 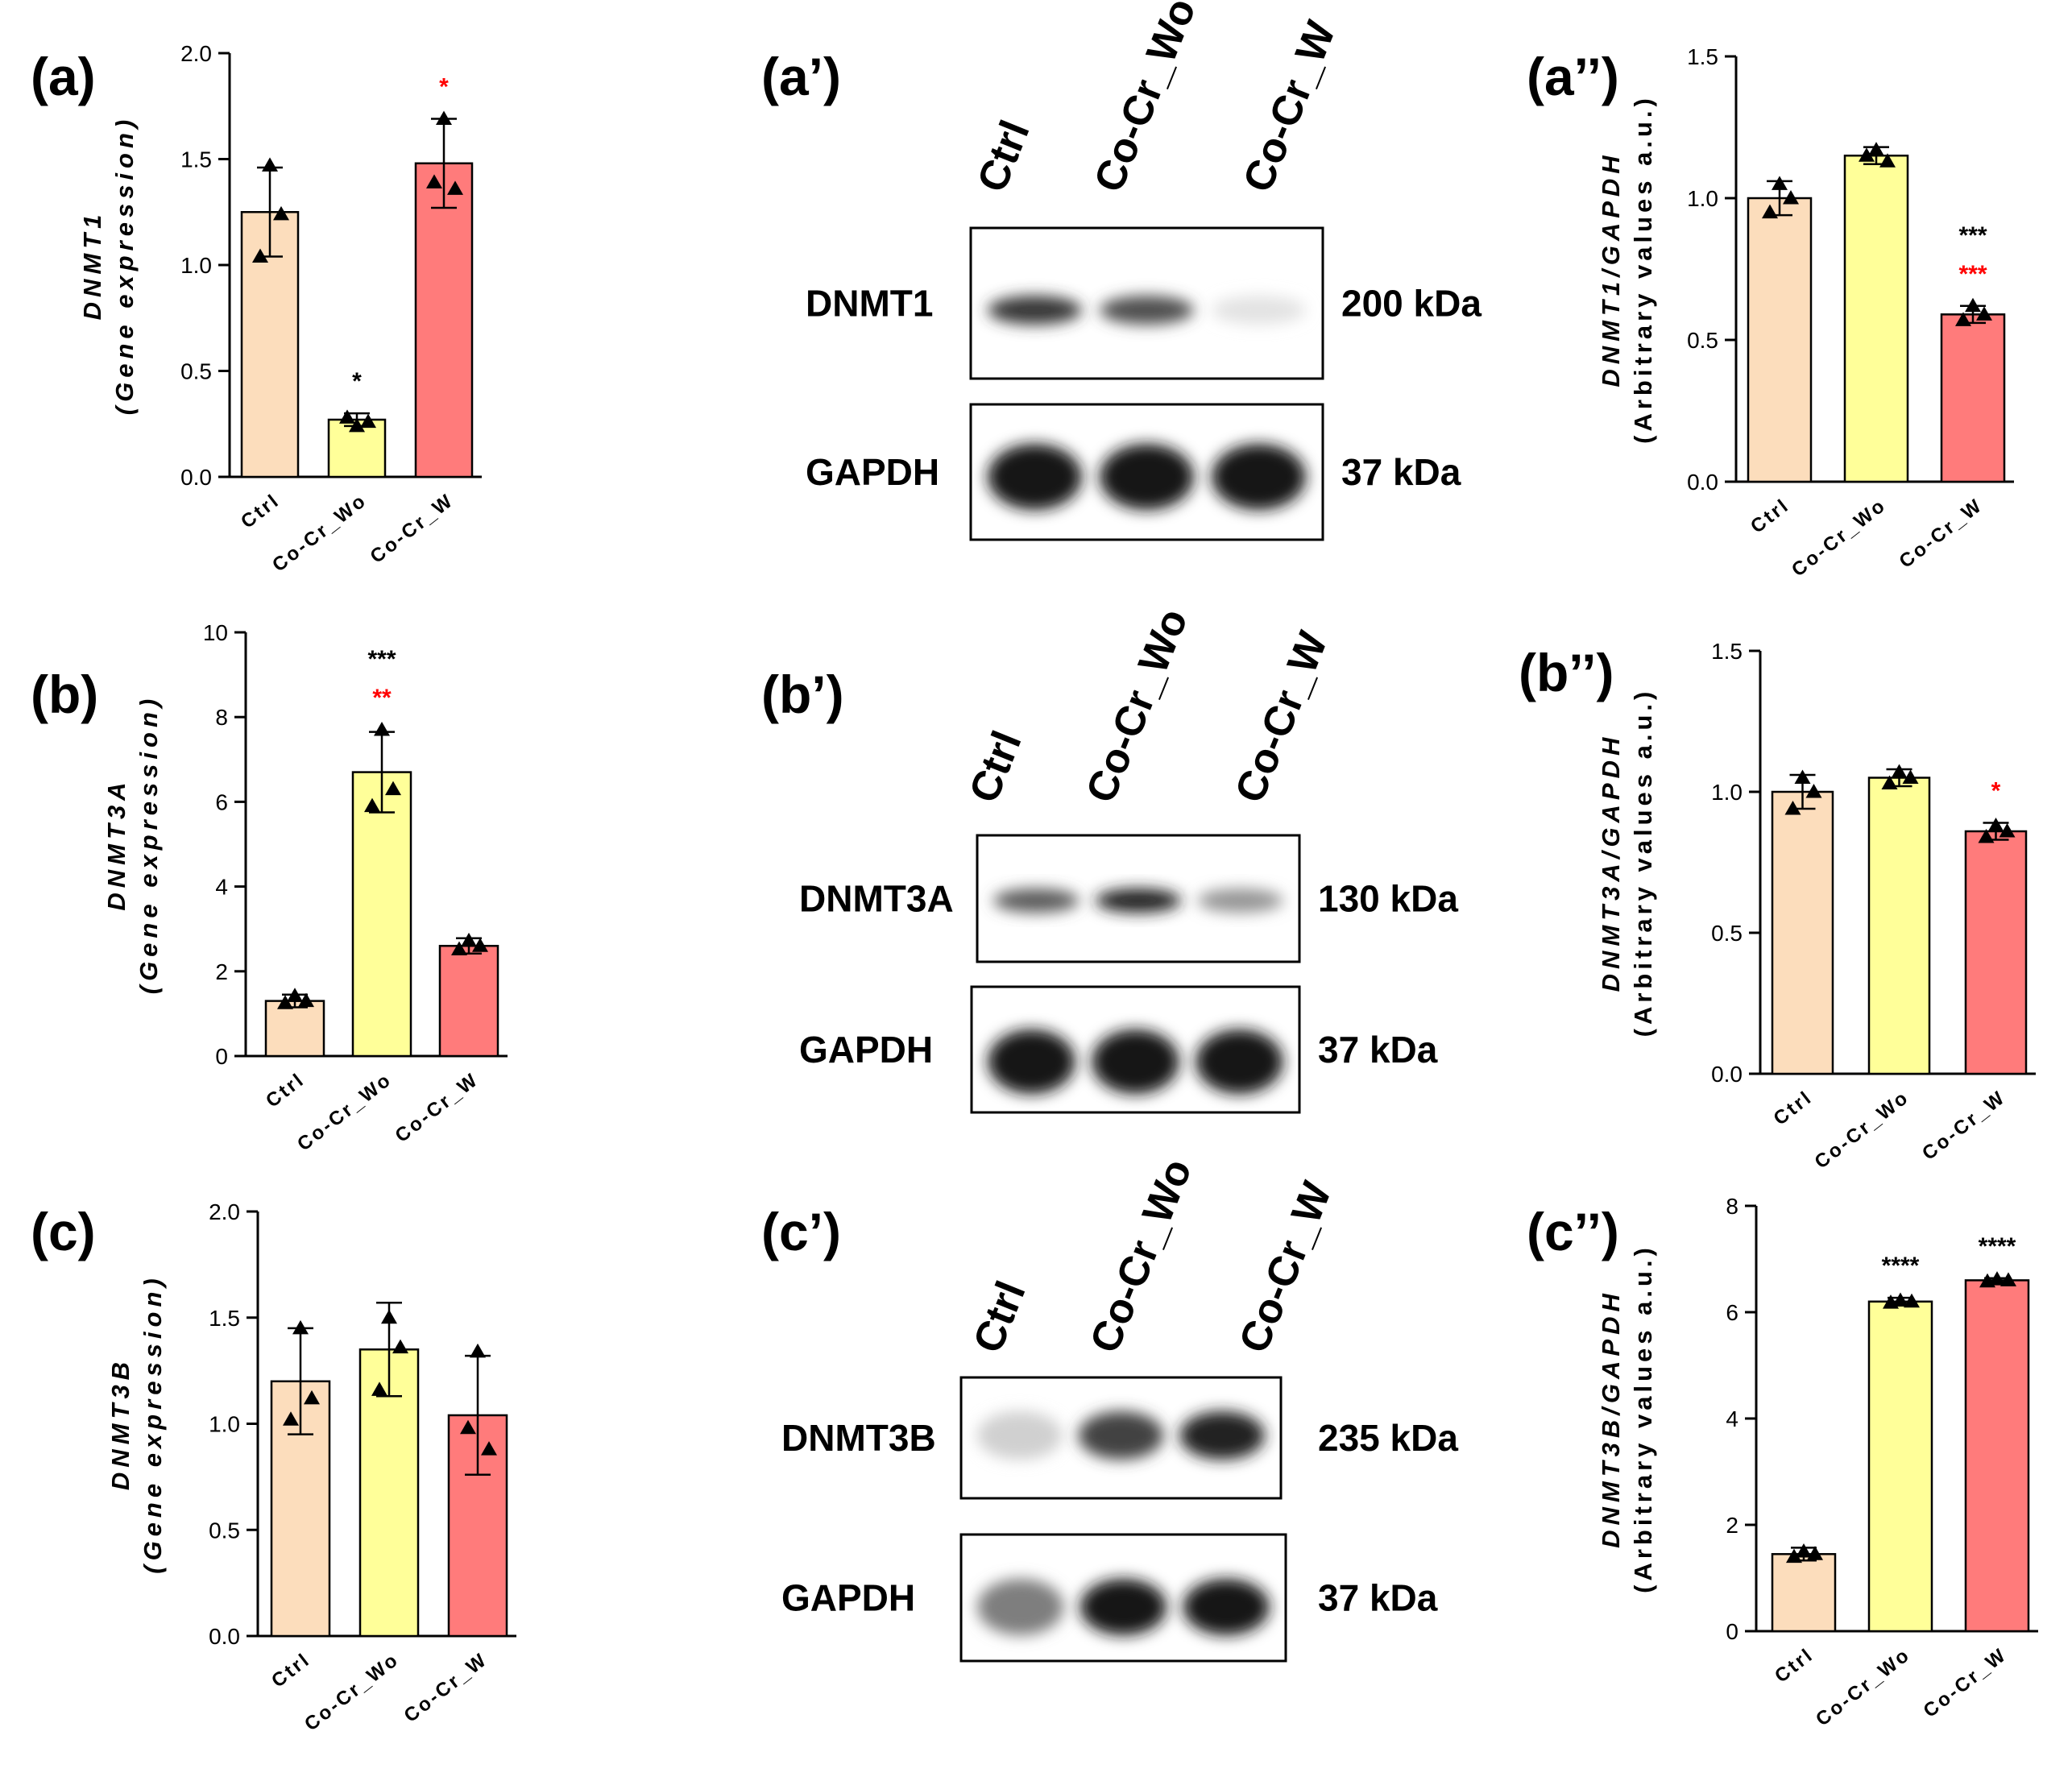 I want to click on y-tick-label: 6, so click(x=222, y=801).